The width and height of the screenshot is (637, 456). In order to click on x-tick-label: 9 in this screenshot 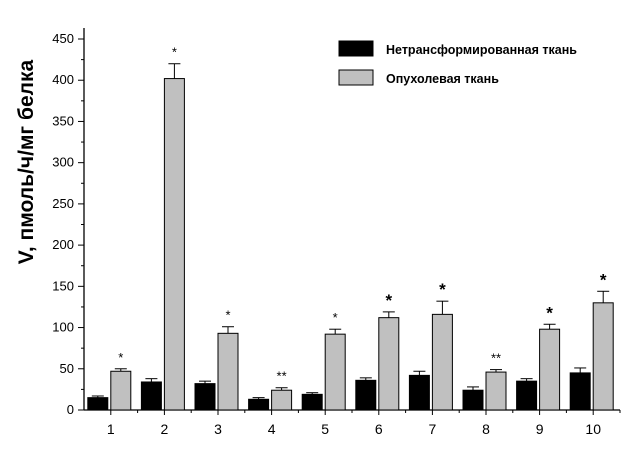, I will do `click(540, 429)`.